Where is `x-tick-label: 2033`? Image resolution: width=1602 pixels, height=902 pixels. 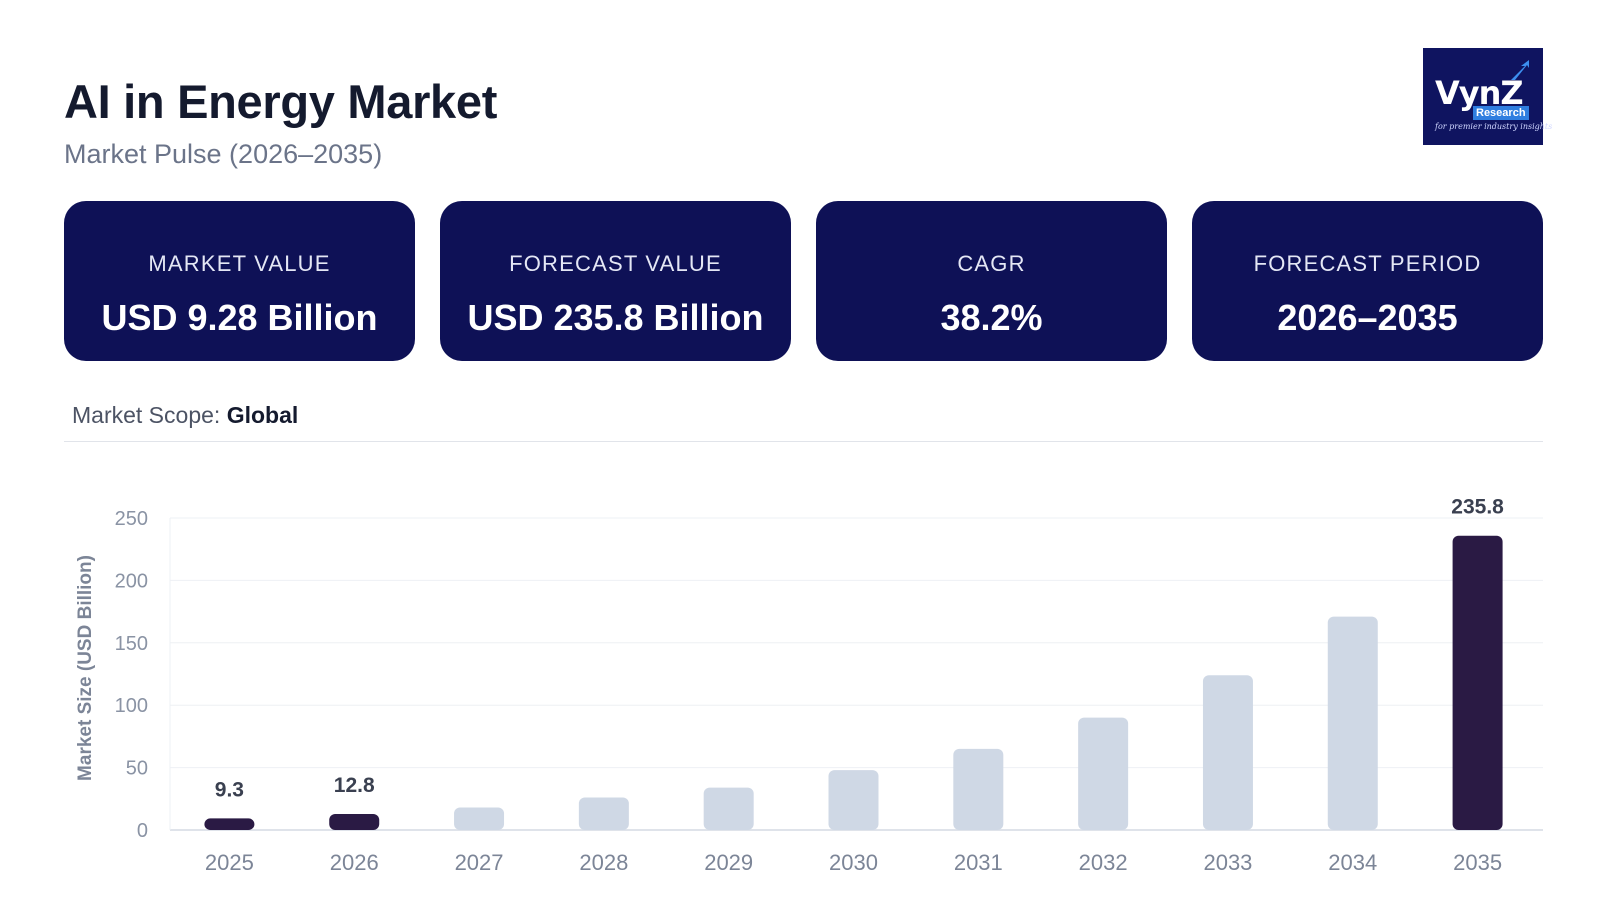
x-tick-label: 2033 is located at coordinates (1227, 862).